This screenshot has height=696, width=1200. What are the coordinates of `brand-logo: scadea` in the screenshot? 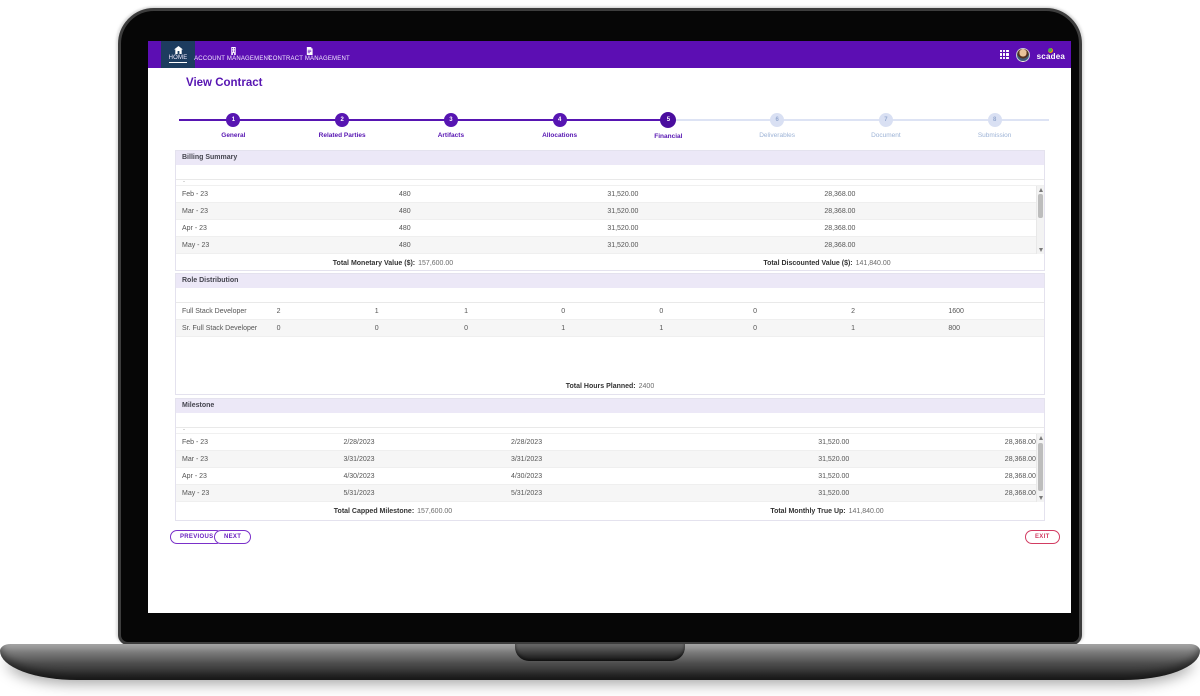 It's located at (1051, 54).